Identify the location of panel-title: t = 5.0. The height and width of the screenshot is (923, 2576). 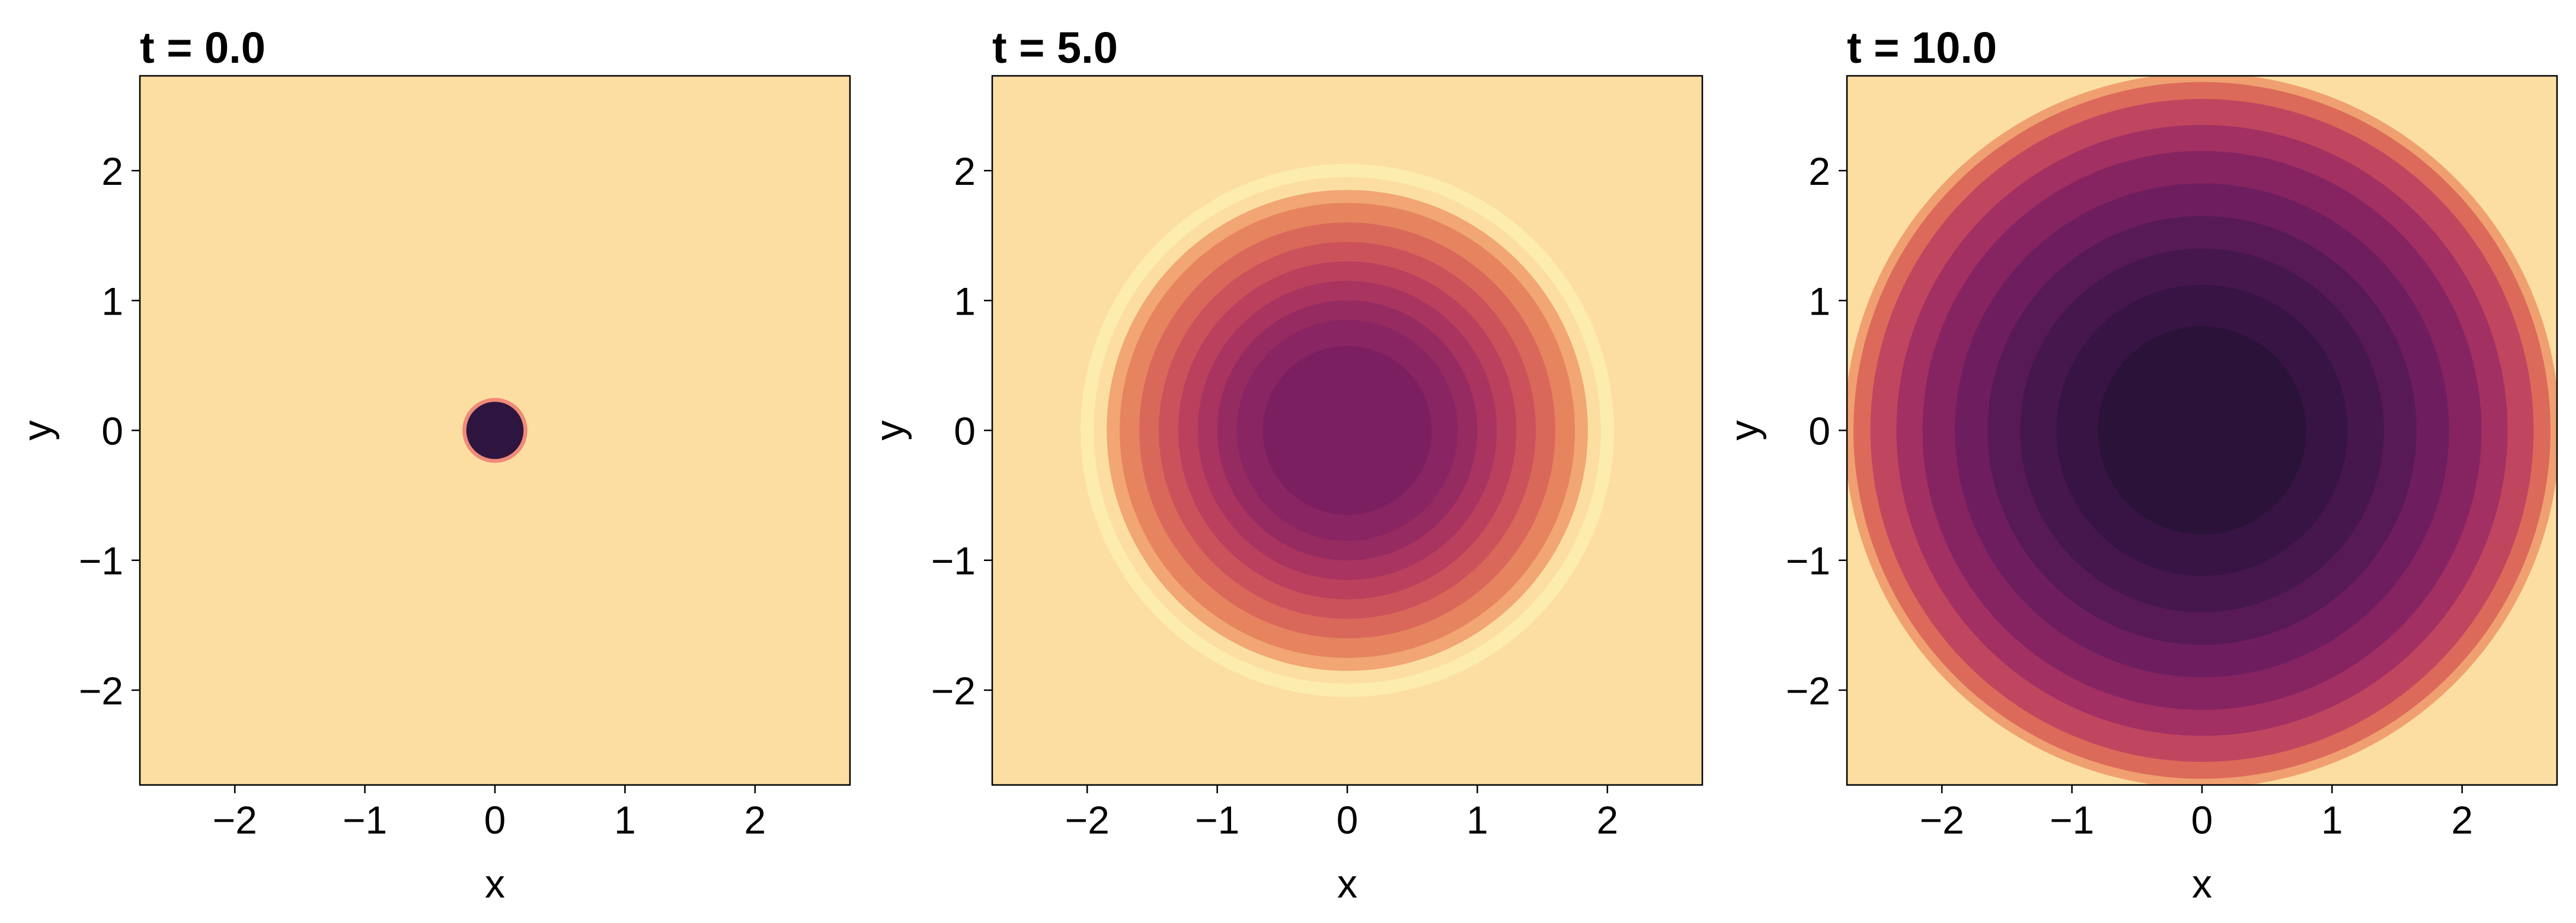
(1055, 47).